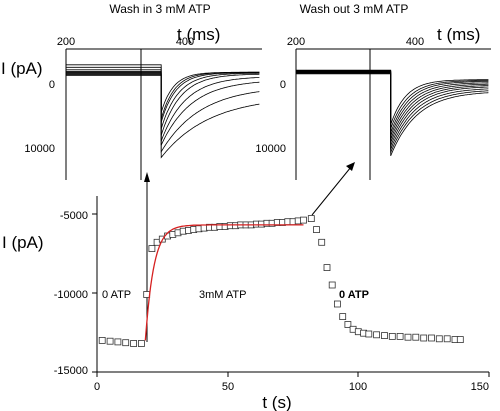  Describe the element at coordinates (276, 402) in the screenshot. I see `main-xlabel: t (s)` at that location.